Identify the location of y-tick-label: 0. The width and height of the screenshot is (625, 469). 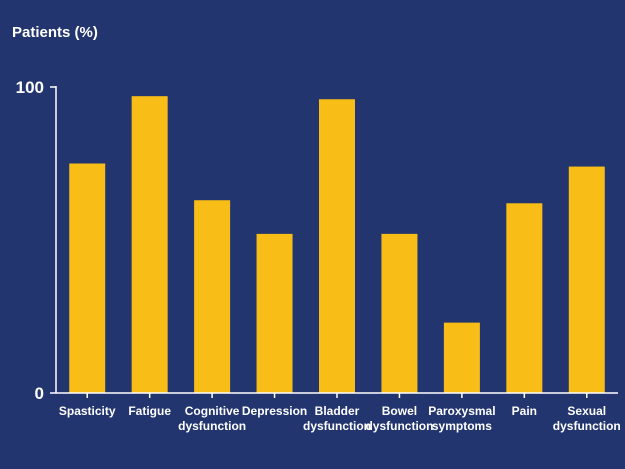
(39, 393).